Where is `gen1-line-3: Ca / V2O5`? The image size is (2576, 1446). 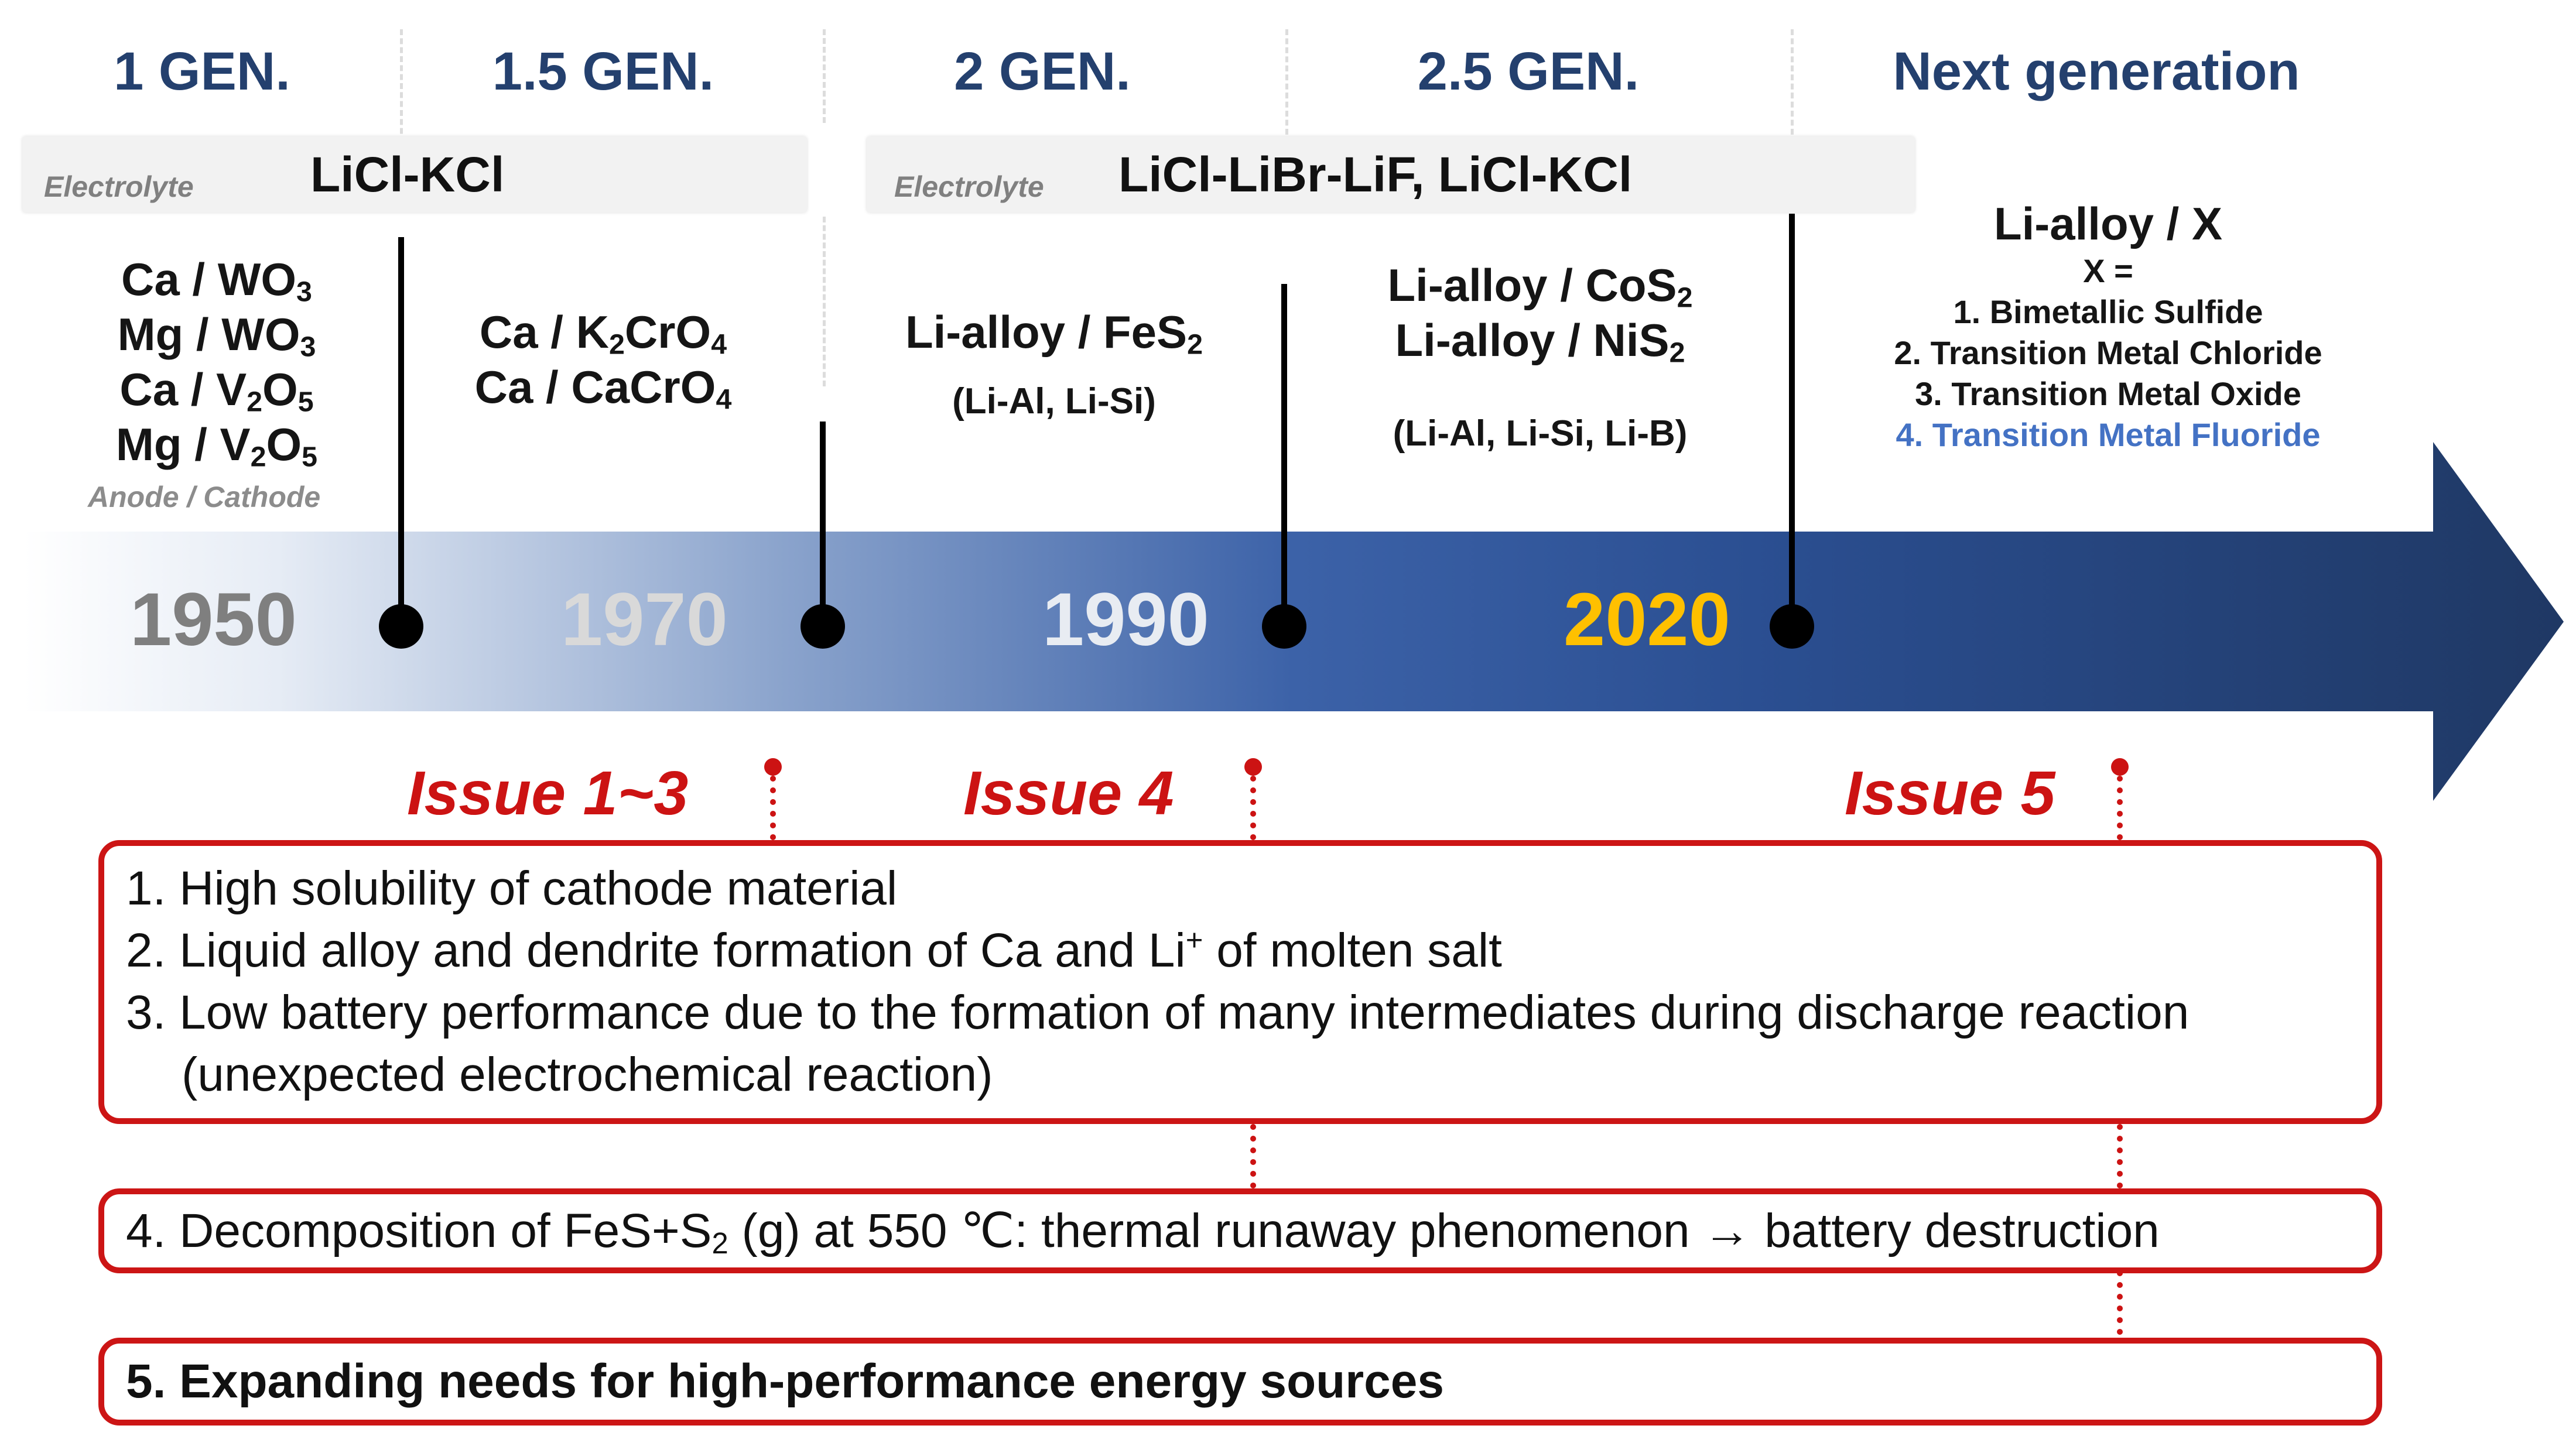
gen1-line-3: Ca / V2O5 is located at coordinates (216, 391).